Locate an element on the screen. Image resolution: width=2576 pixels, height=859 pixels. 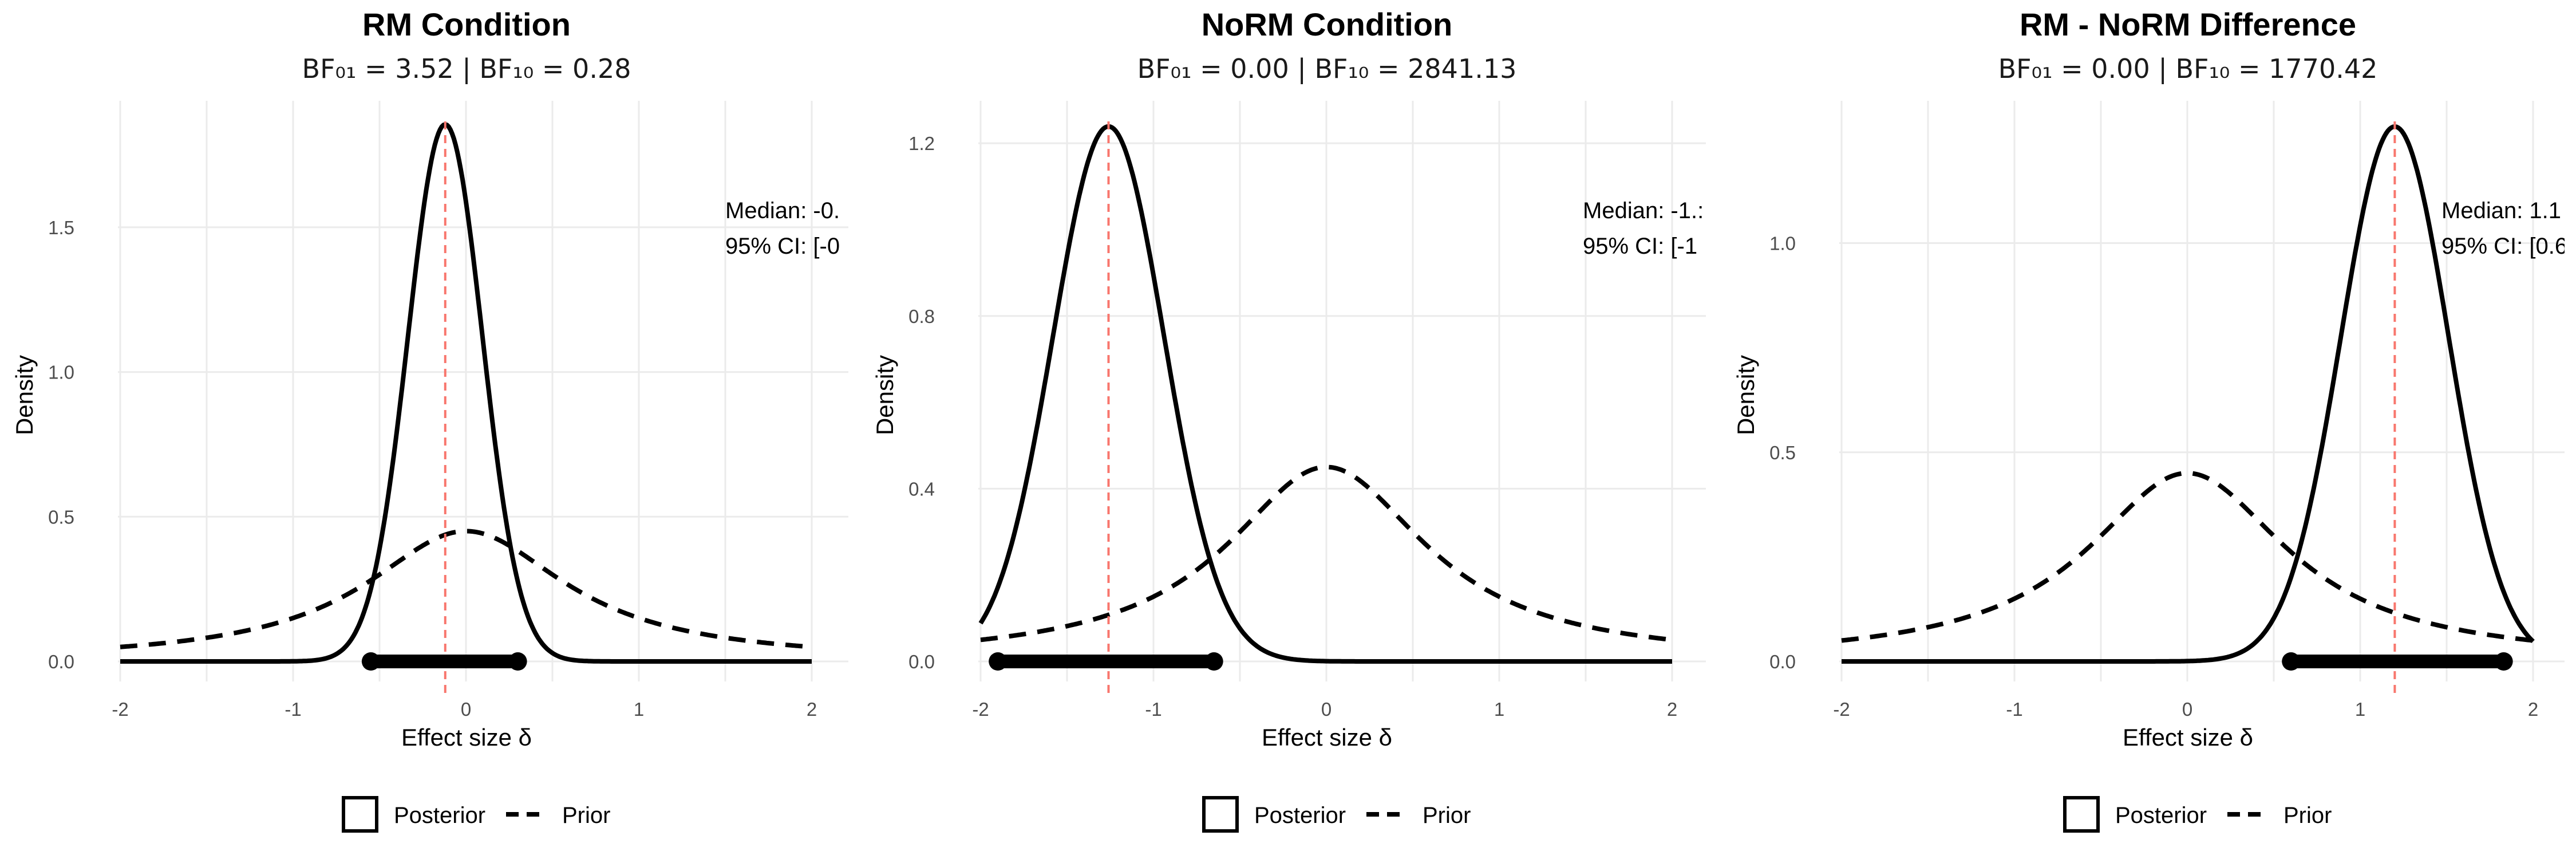
annotation-line: Median: 1.1 is located at coordinates (2501, 210).